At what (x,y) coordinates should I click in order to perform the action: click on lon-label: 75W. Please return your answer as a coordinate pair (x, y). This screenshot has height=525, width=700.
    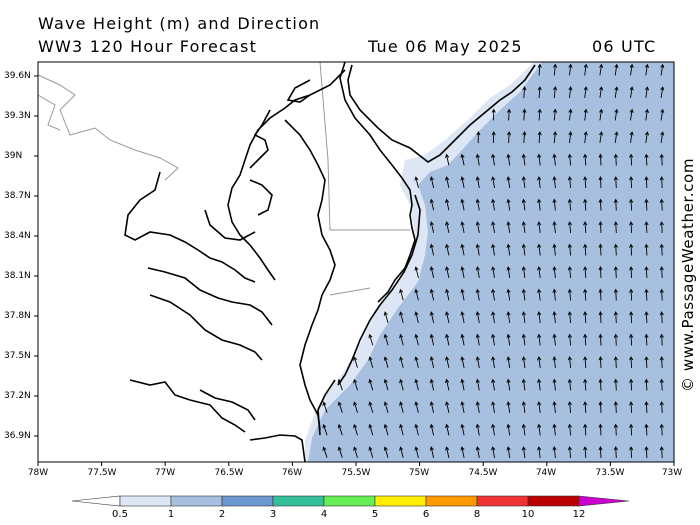
    Looking at the image, I should click on (419, 473).